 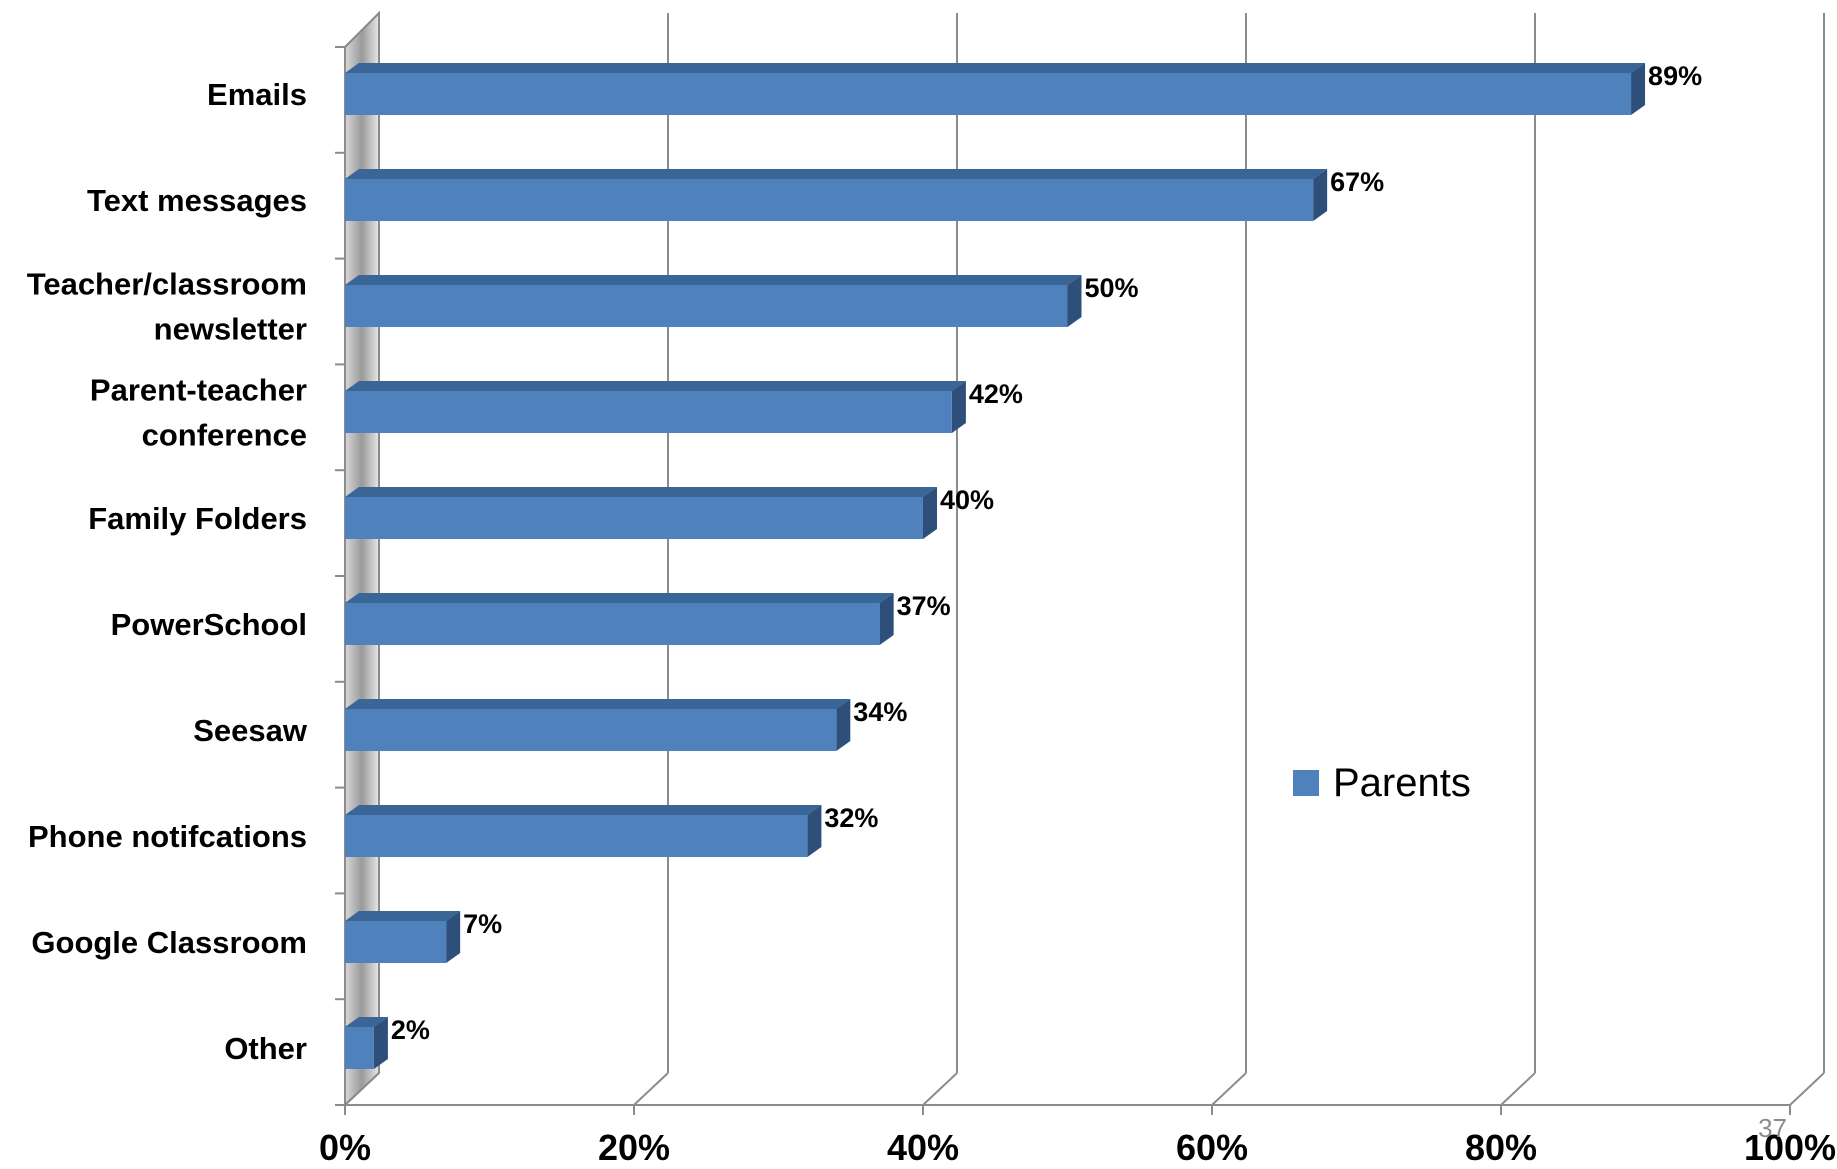 I want to click on category-label: Teacher/classroom newsletter, so click(x=167, y=307).